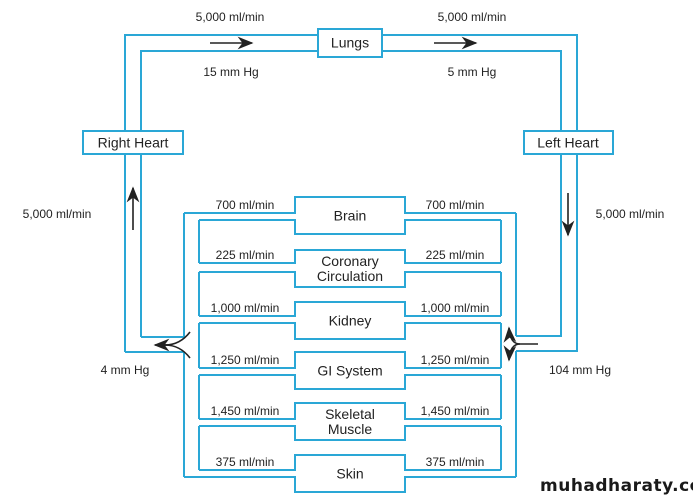 This screenshot has height=501, width=693. Describe the element at coordinates (245, 308) in the screenshot. I see `organ-flow-in: 1,000 ml/min` at that location.